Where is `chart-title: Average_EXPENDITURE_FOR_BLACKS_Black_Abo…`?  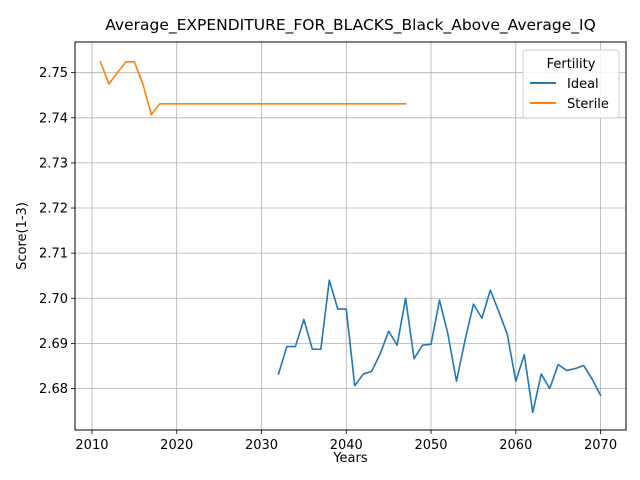
chart-title: Average_EXPENDITURE_FOR_BLACKS_Black_Abo… is located at coordinates (350, 25).